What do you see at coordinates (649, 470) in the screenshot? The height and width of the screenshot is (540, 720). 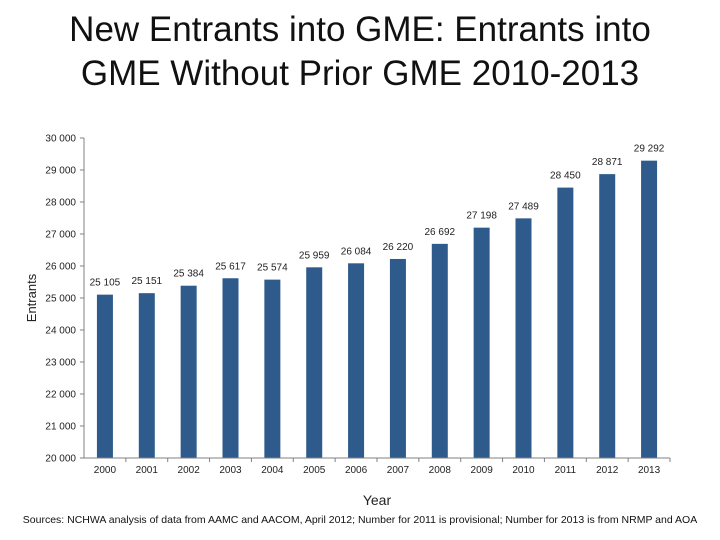 I see `x-tick-label-2013: 2013` at bounding box center [649, 470].